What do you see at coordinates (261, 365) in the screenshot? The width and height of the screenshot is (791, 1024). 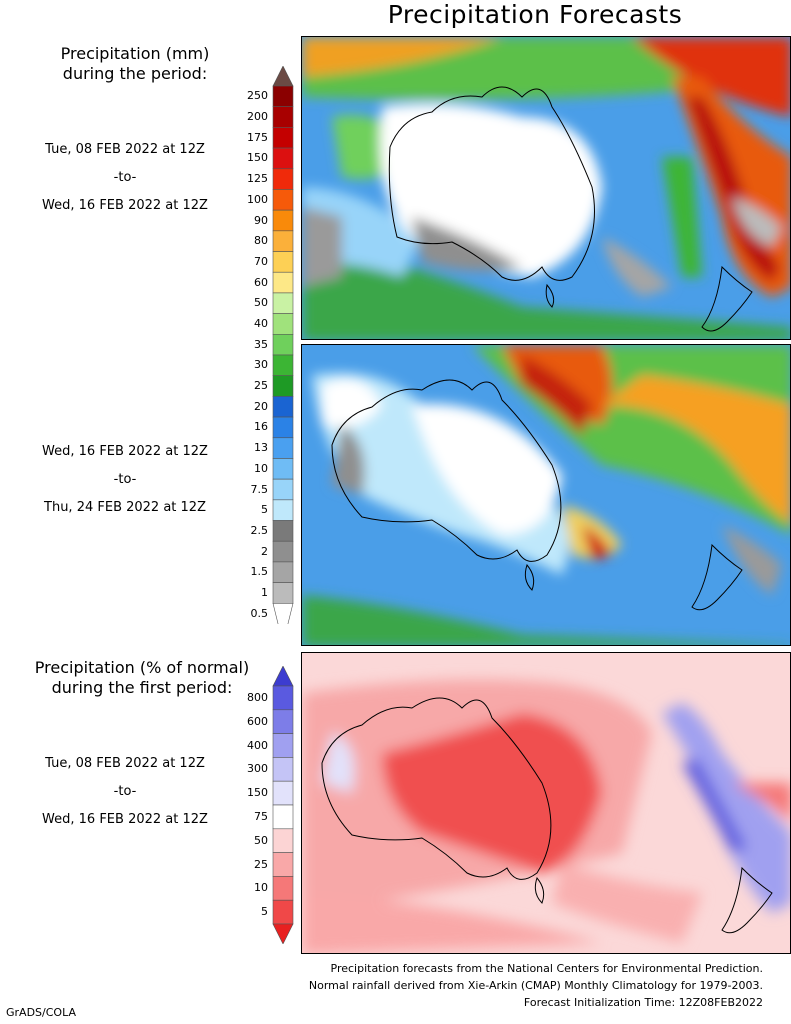 I see `colorbar-tick-label: 30` at bounding box center [261, 365].